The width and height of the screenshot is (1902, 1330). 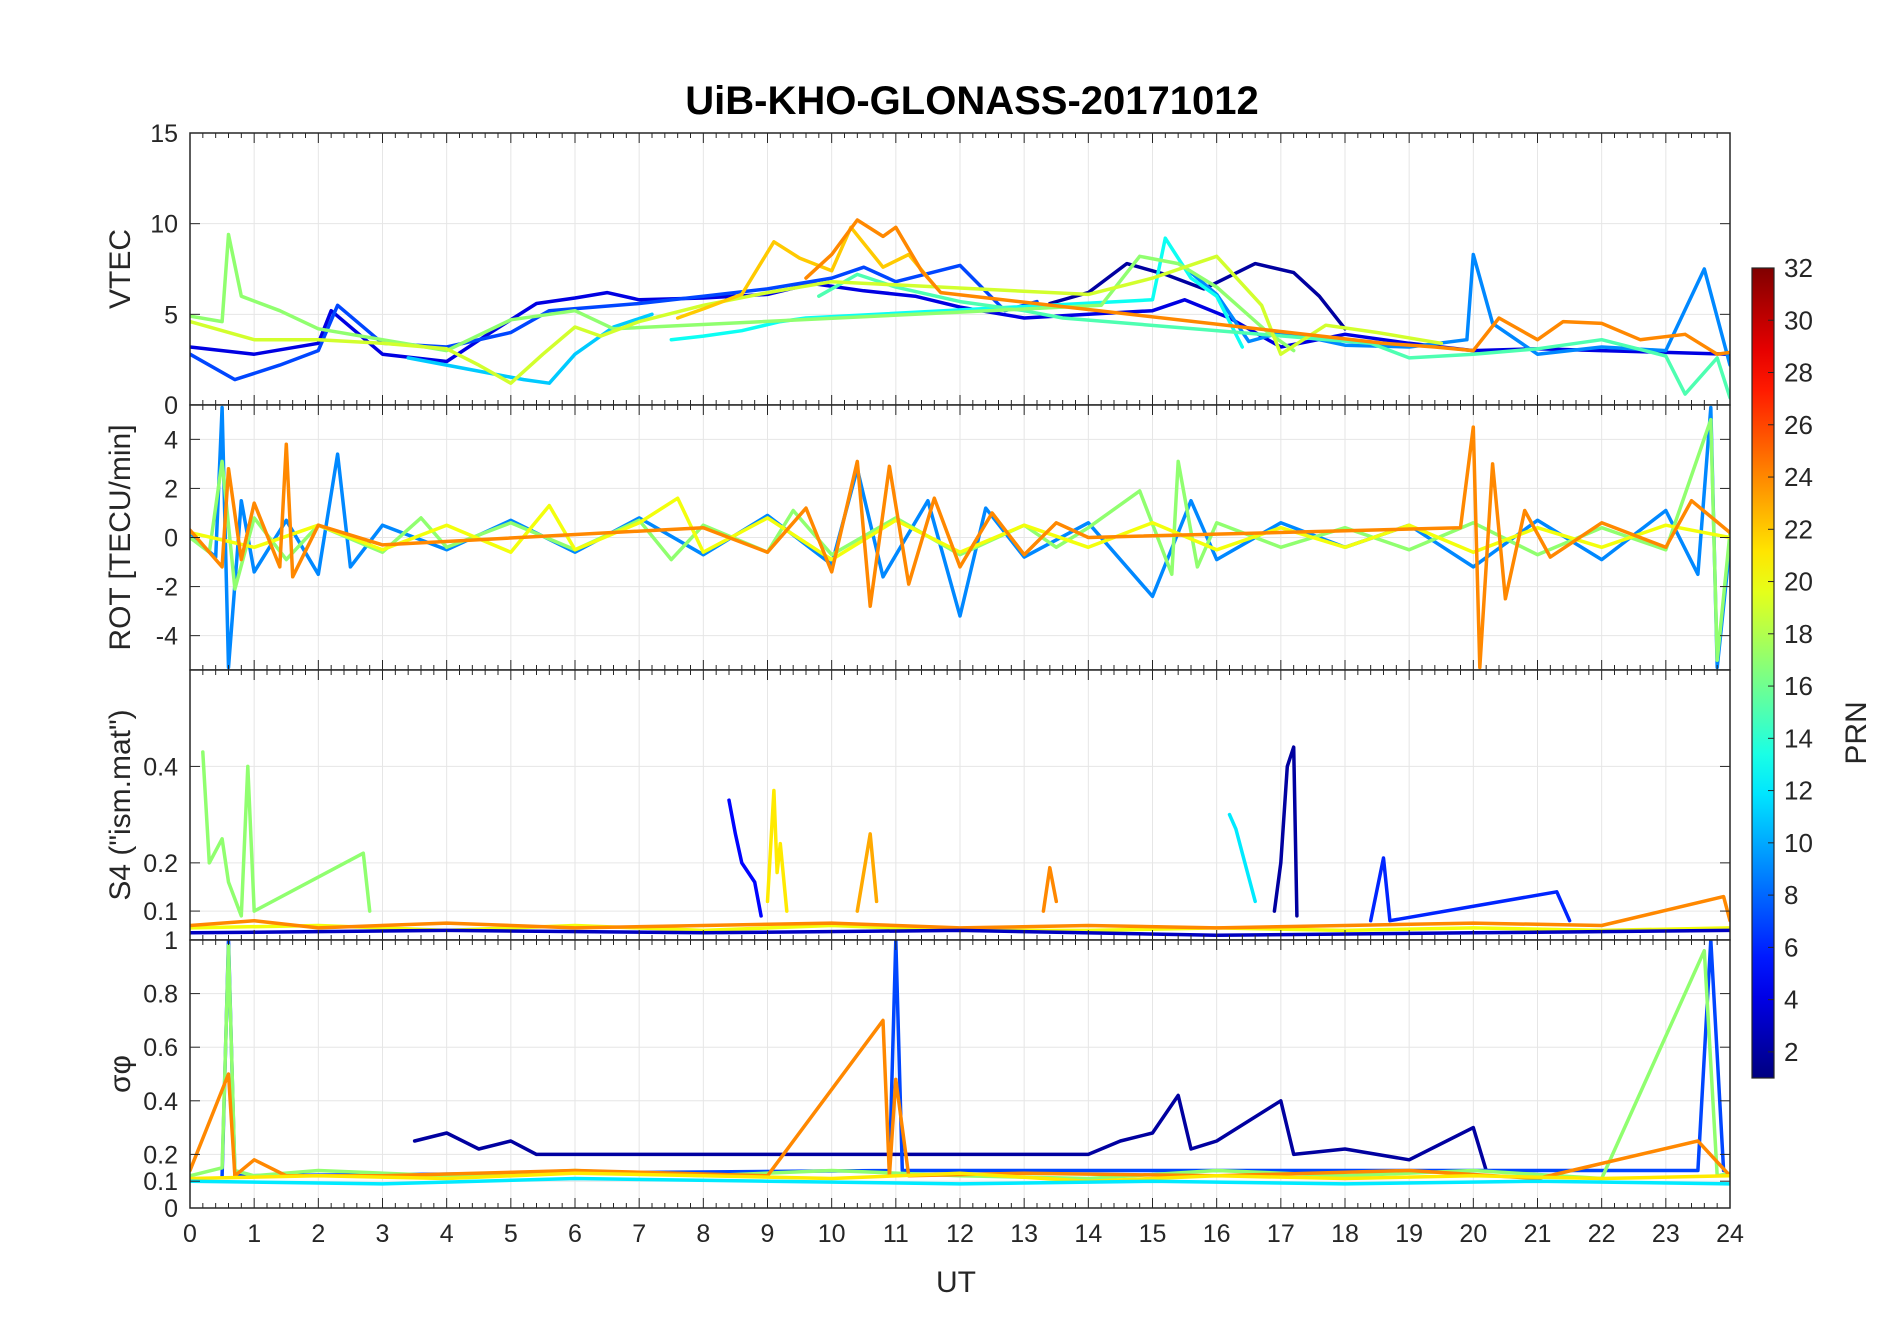 What do you see at coordinates (1281, 1234) in the screenshot?
I see `x-tick-label: 17` at bounding box center [1281, 1234].